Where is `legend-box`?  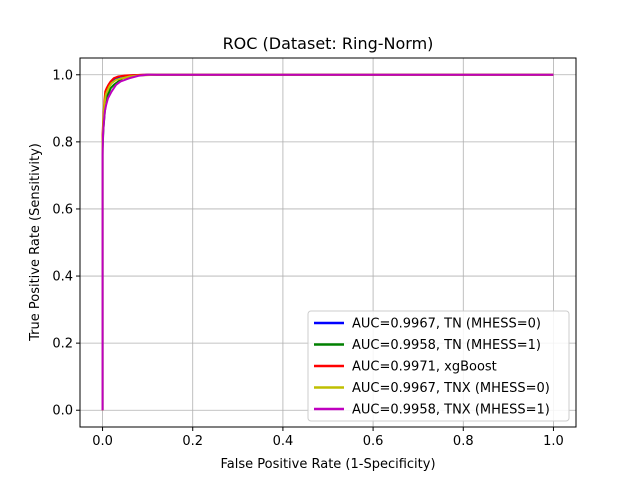
legend-box is located at coordinates (438, 366).